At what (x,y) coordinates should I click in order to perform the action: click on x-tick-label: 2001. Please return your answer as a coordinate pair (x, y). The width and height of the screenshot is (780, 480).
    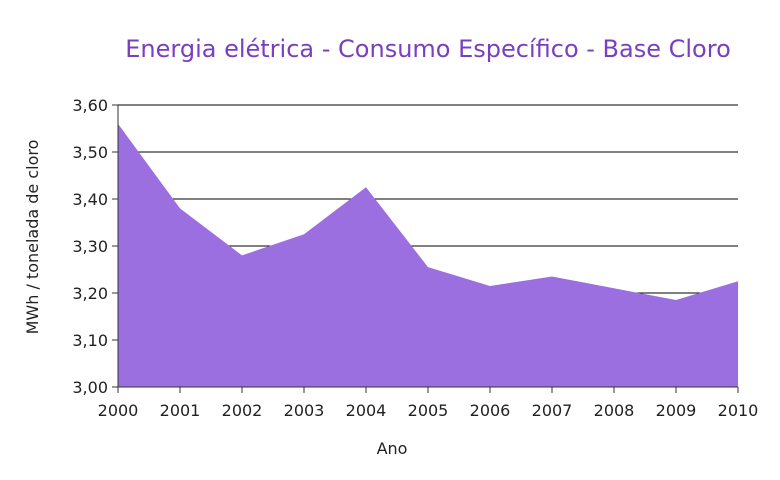
    Looking at the image, I should click on (180, 410).